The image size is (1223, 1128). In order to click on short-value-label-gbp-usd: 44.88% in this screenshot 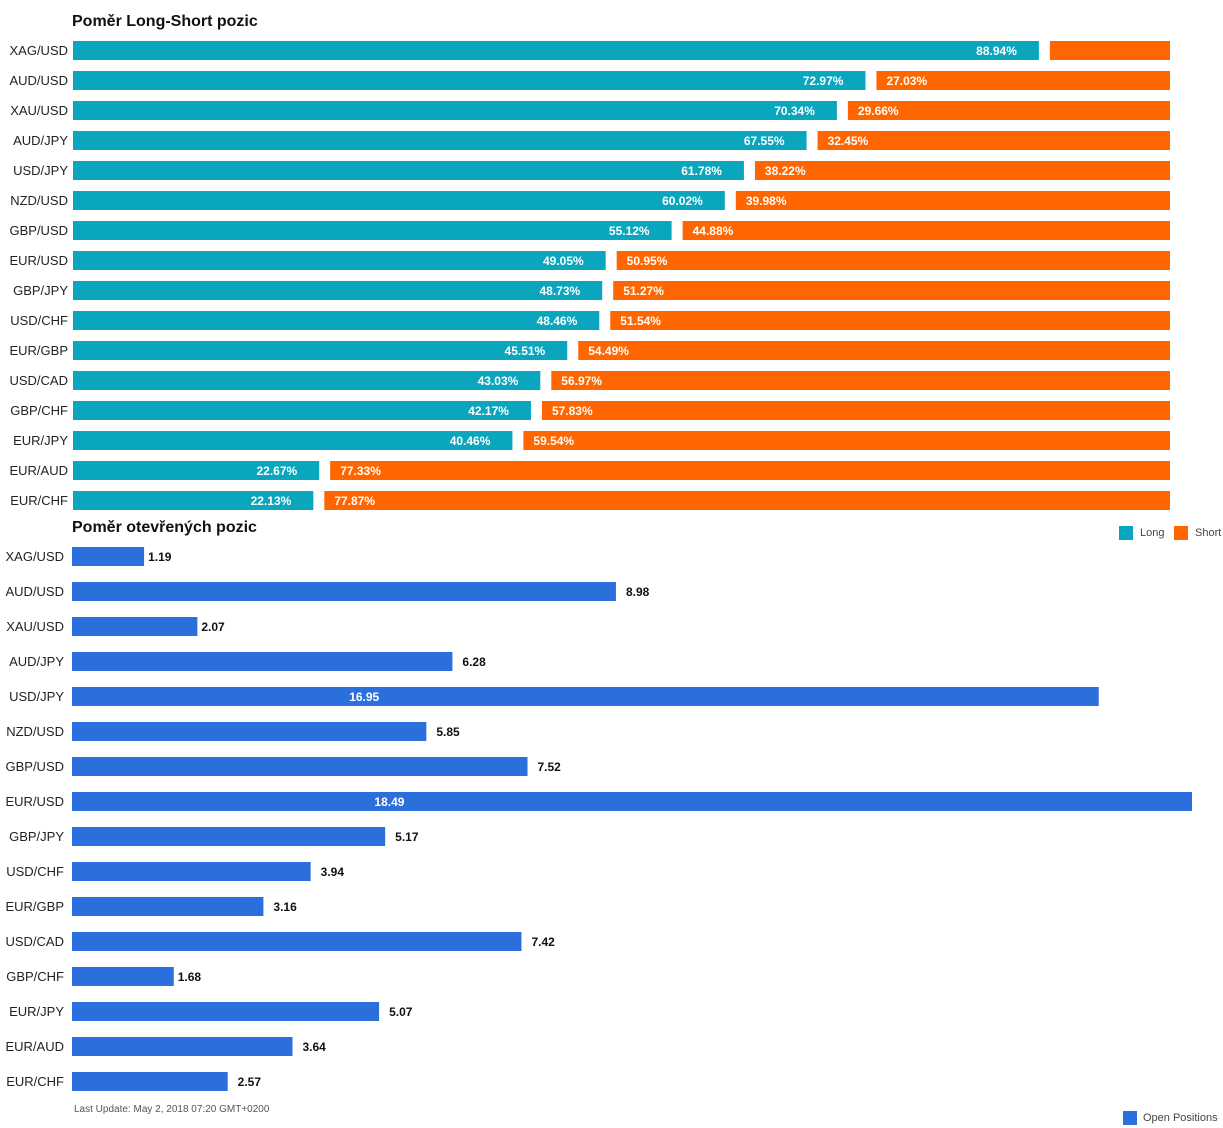, I will do `click(713, 231)`.